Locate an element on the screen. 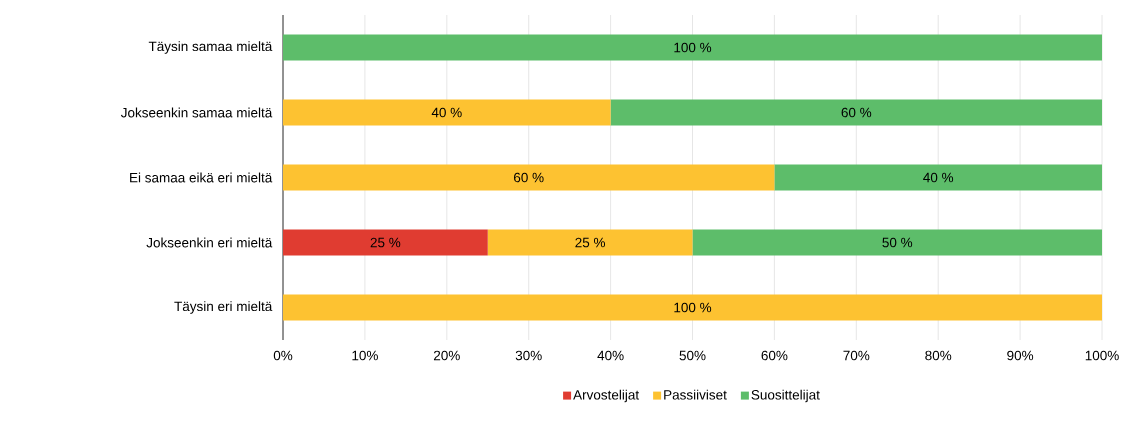 The width and height of the screenshot is (1131, 421). legend-label: Passiiviset is located at coordinates (695, 394).